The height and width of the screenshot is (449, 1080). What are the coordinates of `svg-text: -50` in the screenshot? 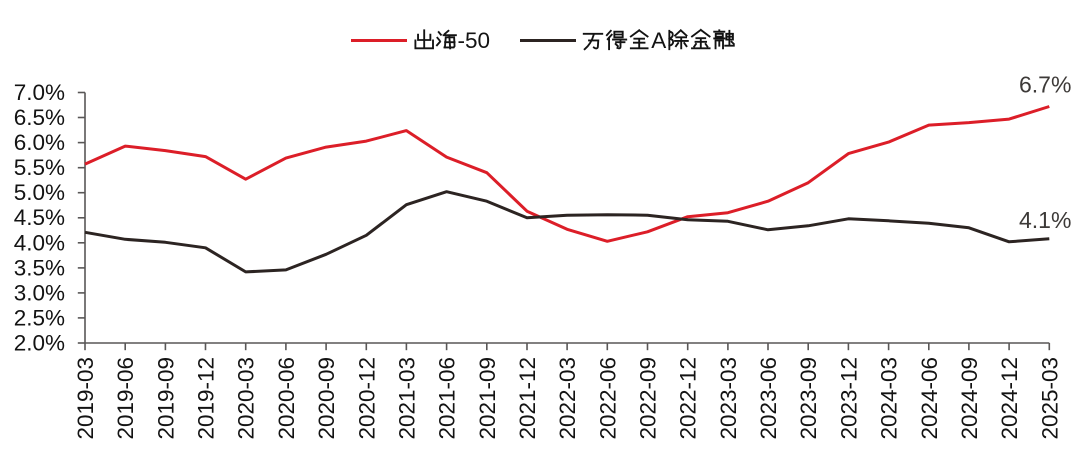 It's located at (474, 40).